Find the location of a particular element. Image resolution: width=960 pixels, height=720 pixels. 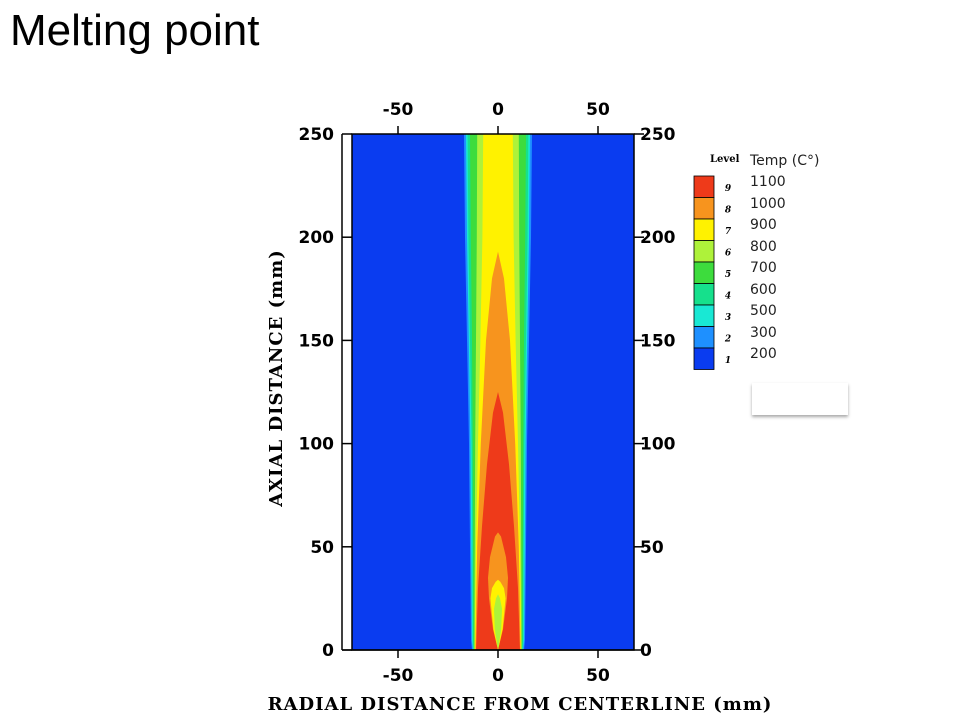

legend-temp-3: 500 is located at coordinates (763, 311).